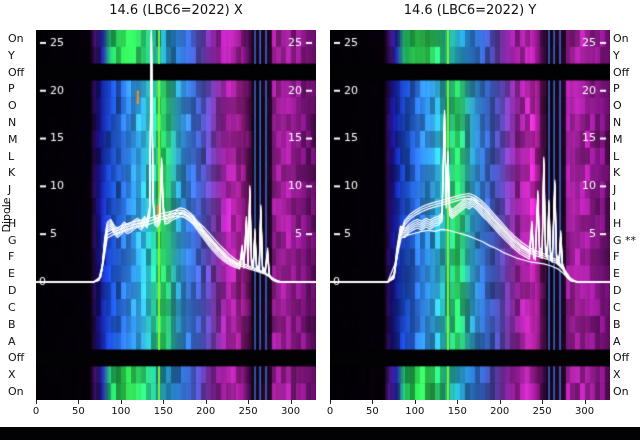 This screenshot has height=440, width=640. Describe the element at coordinates (473, 411) in the screenshot. I see `x-axis-ticks-y: 0 50 100 150 200 250 300` at that location.